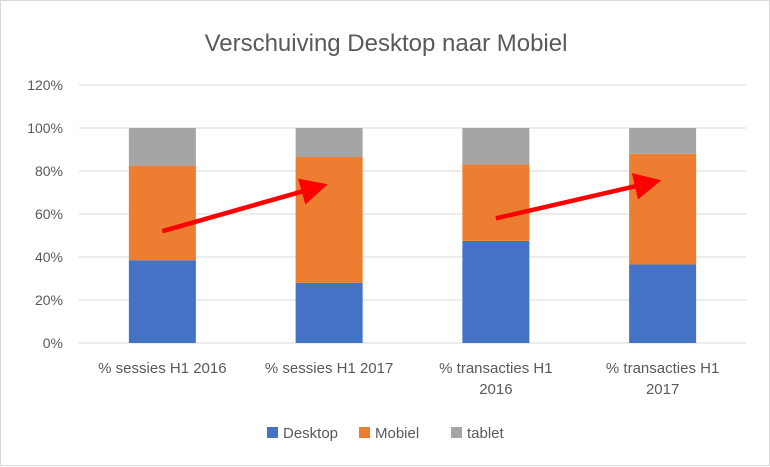  I want to click on x-category-label: % sessies H1 2017, so click(329, 368).